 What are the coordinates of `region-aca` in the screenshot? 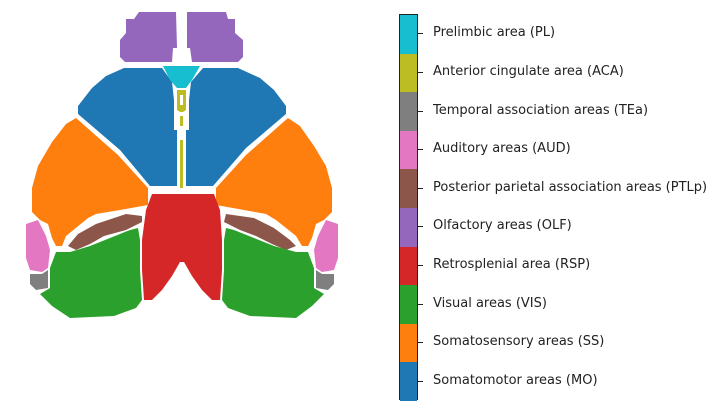 It's located at (181, 139).